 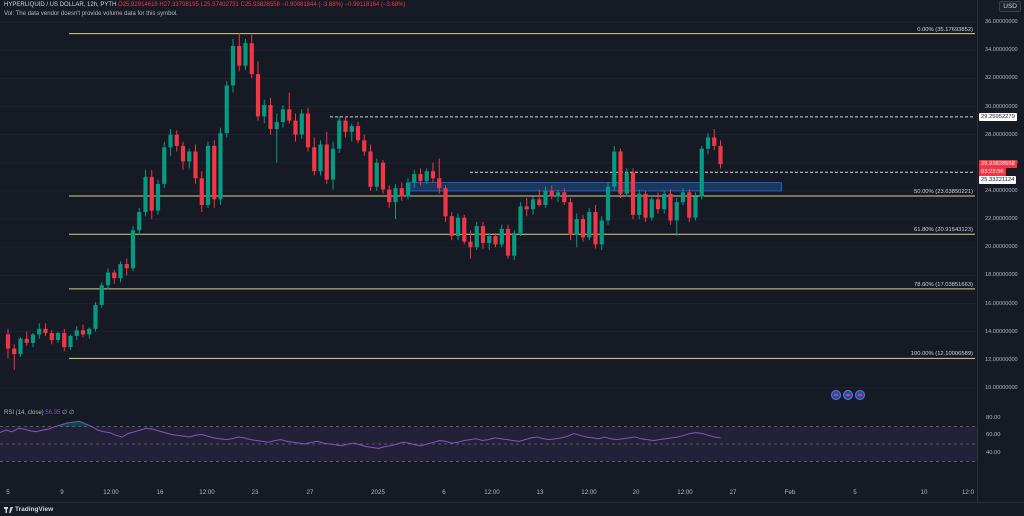 I want to click on fib-level-label: 78.60% (17.03851663), so click(x=943, y=284).